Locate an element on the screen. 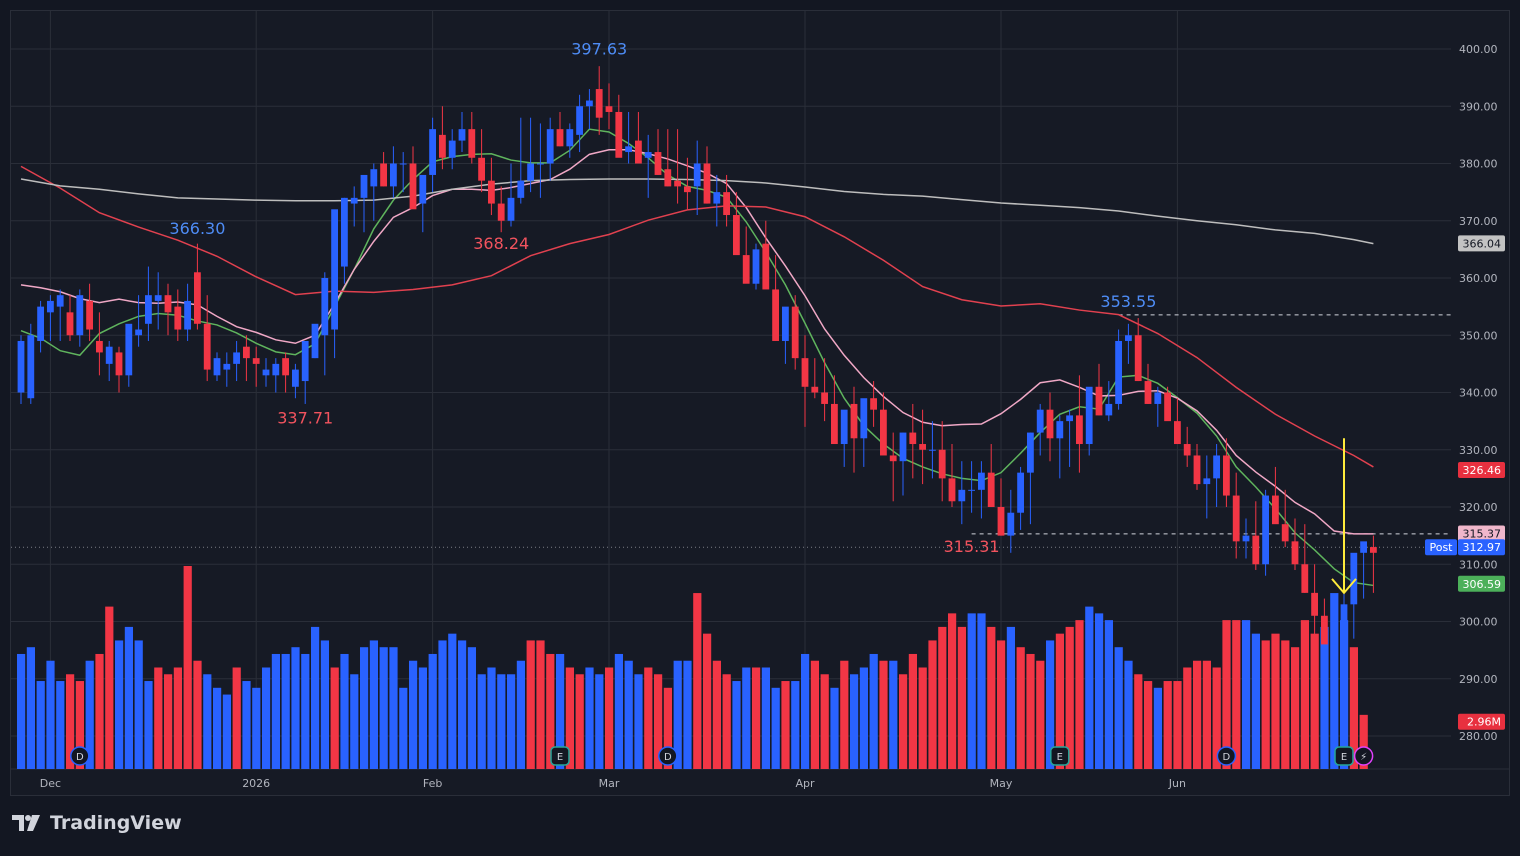 This screenshot has width=1520, height=856. high-low-annotation: 368.24 is located at coordinates (501, 243).